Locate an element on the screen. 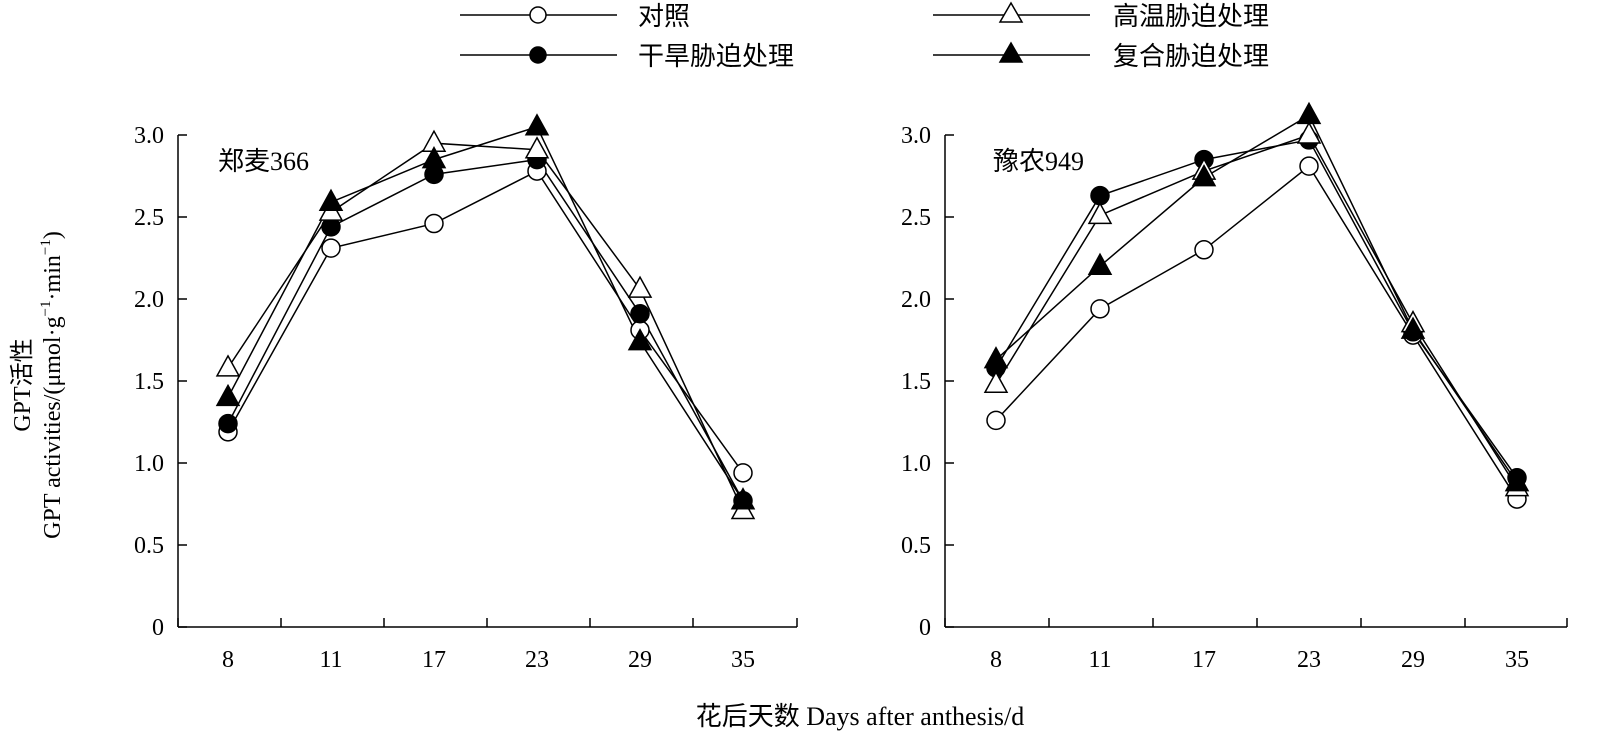  legend-marker-triangle-open is located at coordinates (1011, 12).